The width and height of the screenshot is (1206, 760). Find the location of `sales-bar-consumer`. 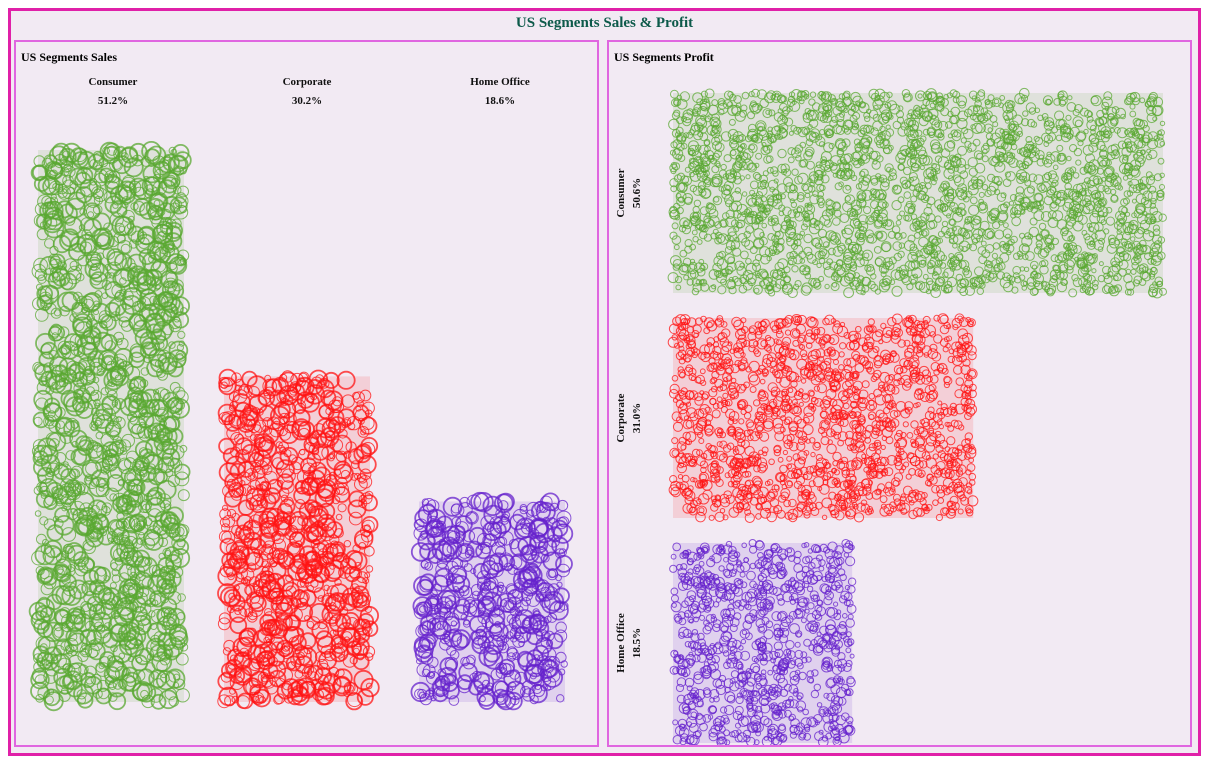

sales-bar-consumer is located at coordinates (110, 426).